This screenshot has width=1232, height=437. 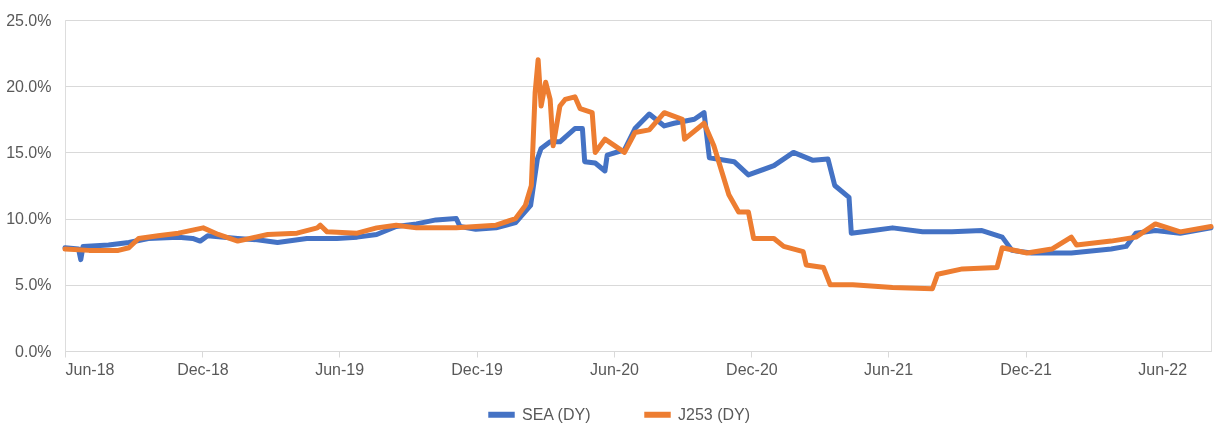 I want to click on y-tick-label: 15.0%, so click(x=29, y=152).